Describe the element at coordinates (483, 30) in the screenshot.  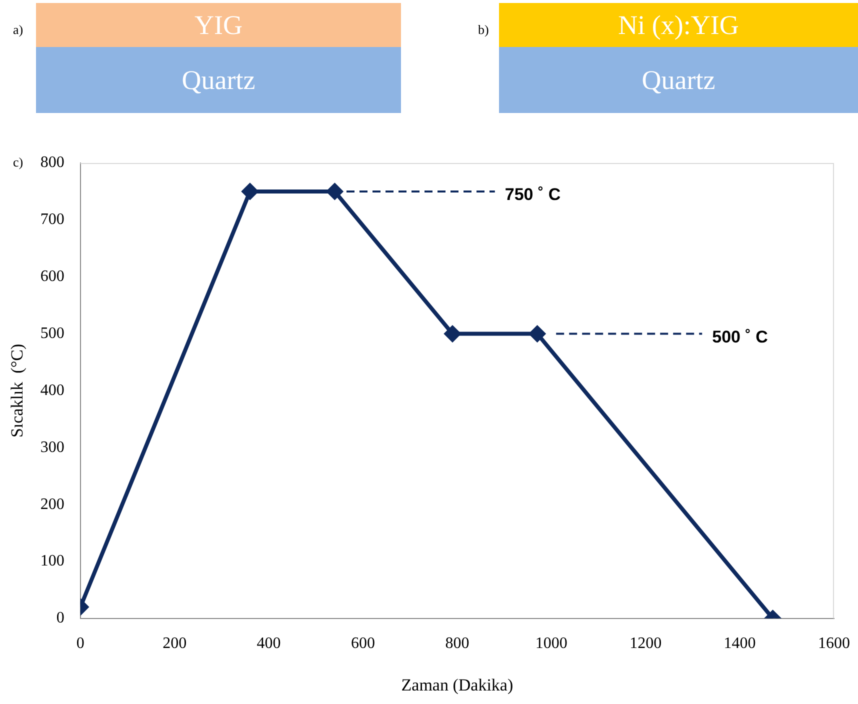
I see `text: b)` at that location.